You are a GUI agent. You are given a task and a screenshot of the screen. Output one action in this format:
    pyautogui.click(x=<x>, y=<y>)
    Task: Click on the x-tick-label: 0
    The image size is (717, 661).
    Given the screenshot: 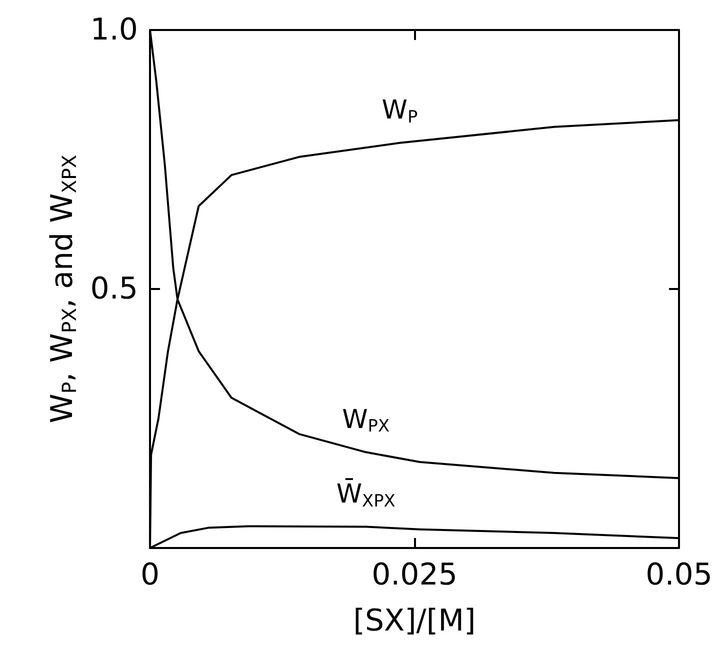 What is the action you would take?
    pyautogui.click(x=150, y=575)
    